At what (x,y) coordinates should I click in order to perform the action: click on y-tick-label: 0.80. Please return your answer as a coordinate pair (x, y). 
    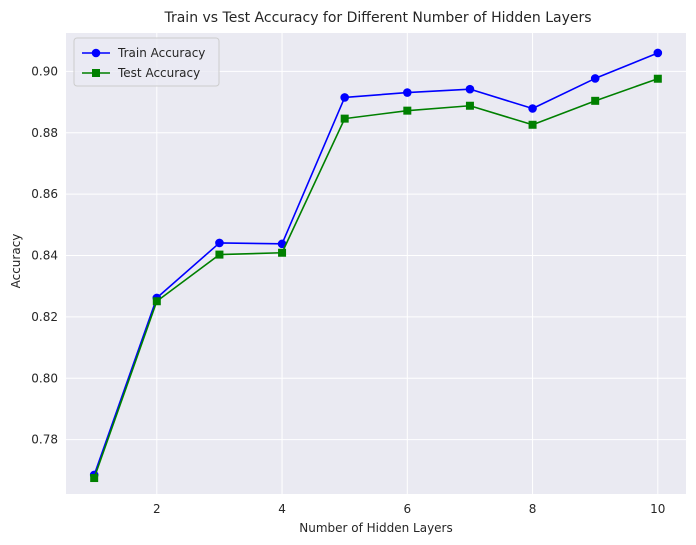
    Looking at the image, I should click on (44, 378).